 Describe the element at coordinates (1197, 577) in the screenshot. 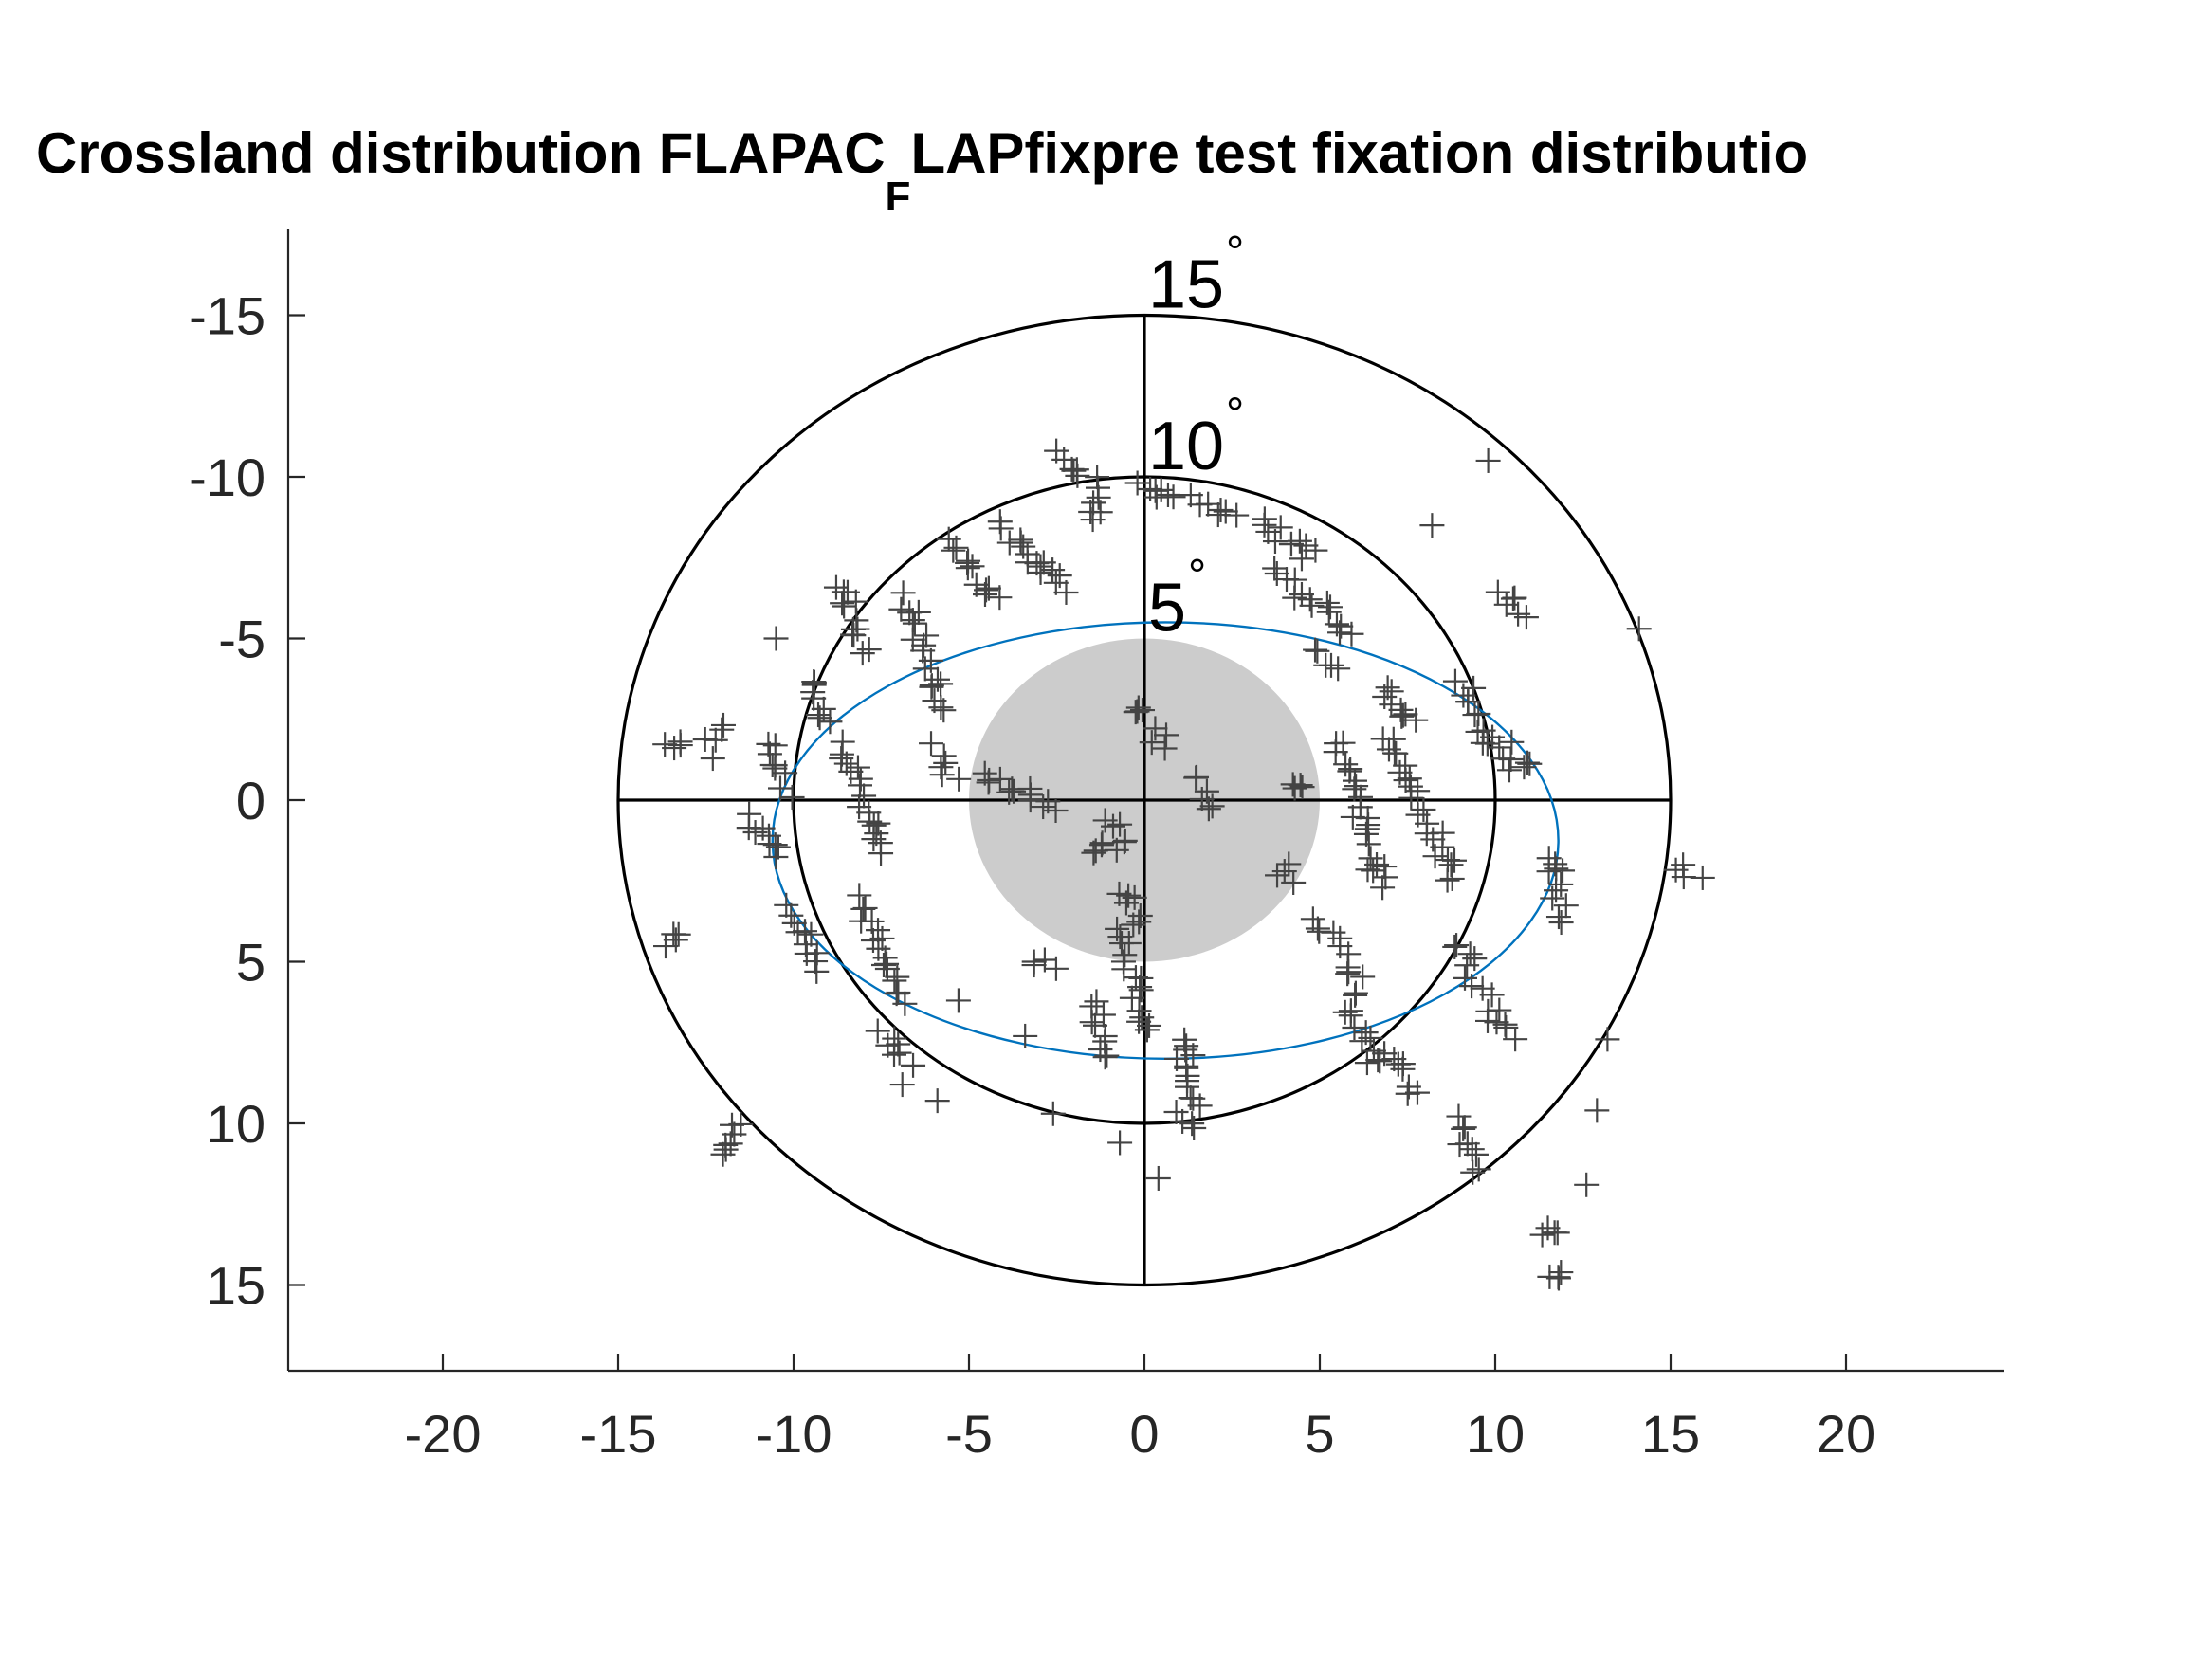

I see `ring-degree-mark: °` at that location.